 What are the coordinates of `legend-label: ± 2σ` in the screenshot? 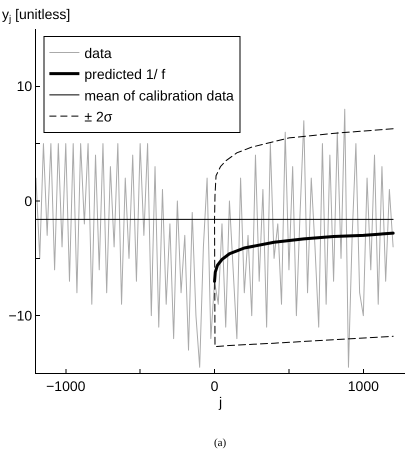 It's located at (98, 116).